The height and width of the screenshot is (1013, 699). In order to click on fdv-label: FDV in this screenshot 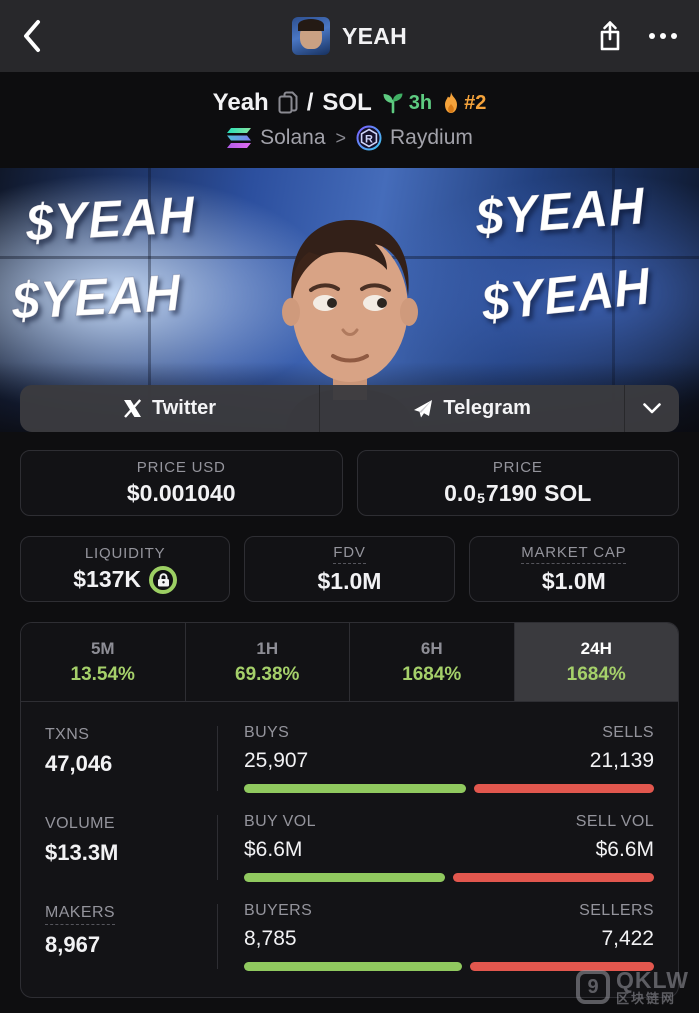, I will do `click(349, 554)`.